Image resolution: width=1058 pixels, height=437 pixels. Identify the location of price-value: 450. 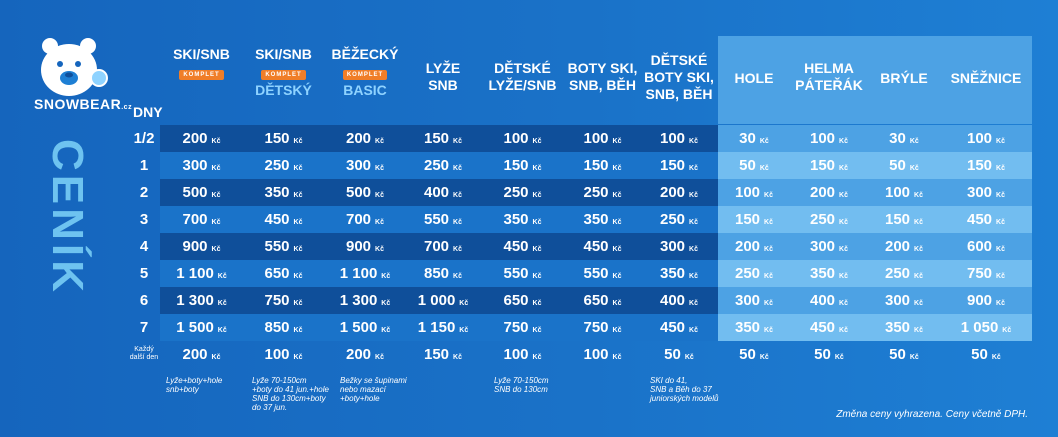
(516, 246).